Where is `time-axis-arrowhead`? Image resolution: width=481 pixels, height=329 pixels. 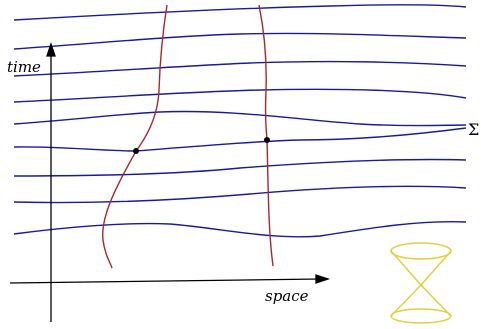 time-axis-arrowhead is located at coordinates (51, 49).